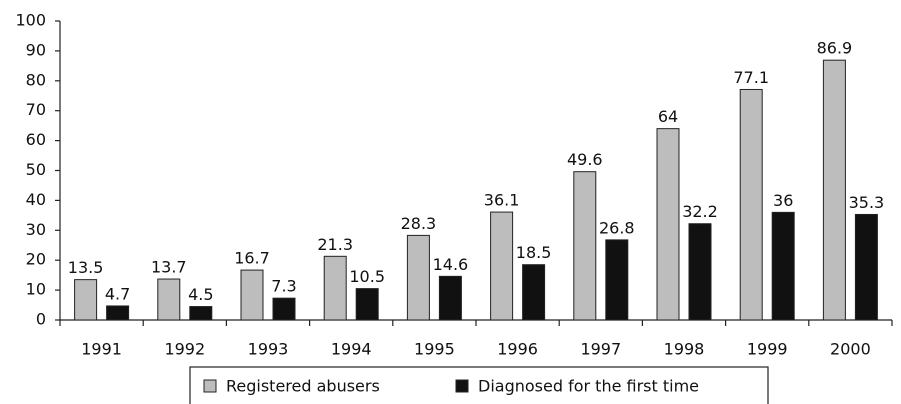 The image size is (901, 404). Describe the element at coordinates (117, 293) in the screenshot. I see `data-label: 4.7` at that location.